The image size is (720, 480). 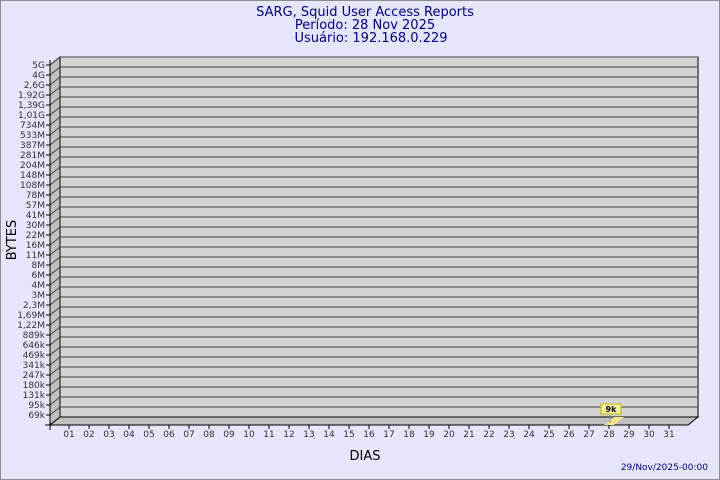 What do you see at coordinates (34, 396) in the screenshot?
I see `y-tick-label: 131k` at bounding box center [34, 396].